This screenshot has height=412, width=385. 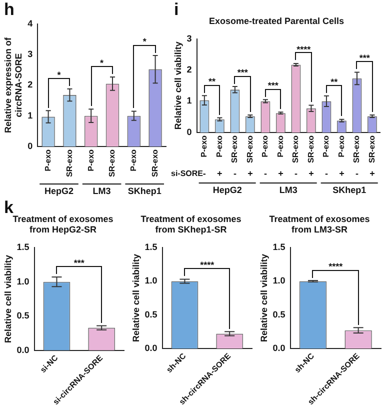 What do you see at coordinates (176, 10) in the screenshot?
I see `text: i` at bounding box center [176, 10].